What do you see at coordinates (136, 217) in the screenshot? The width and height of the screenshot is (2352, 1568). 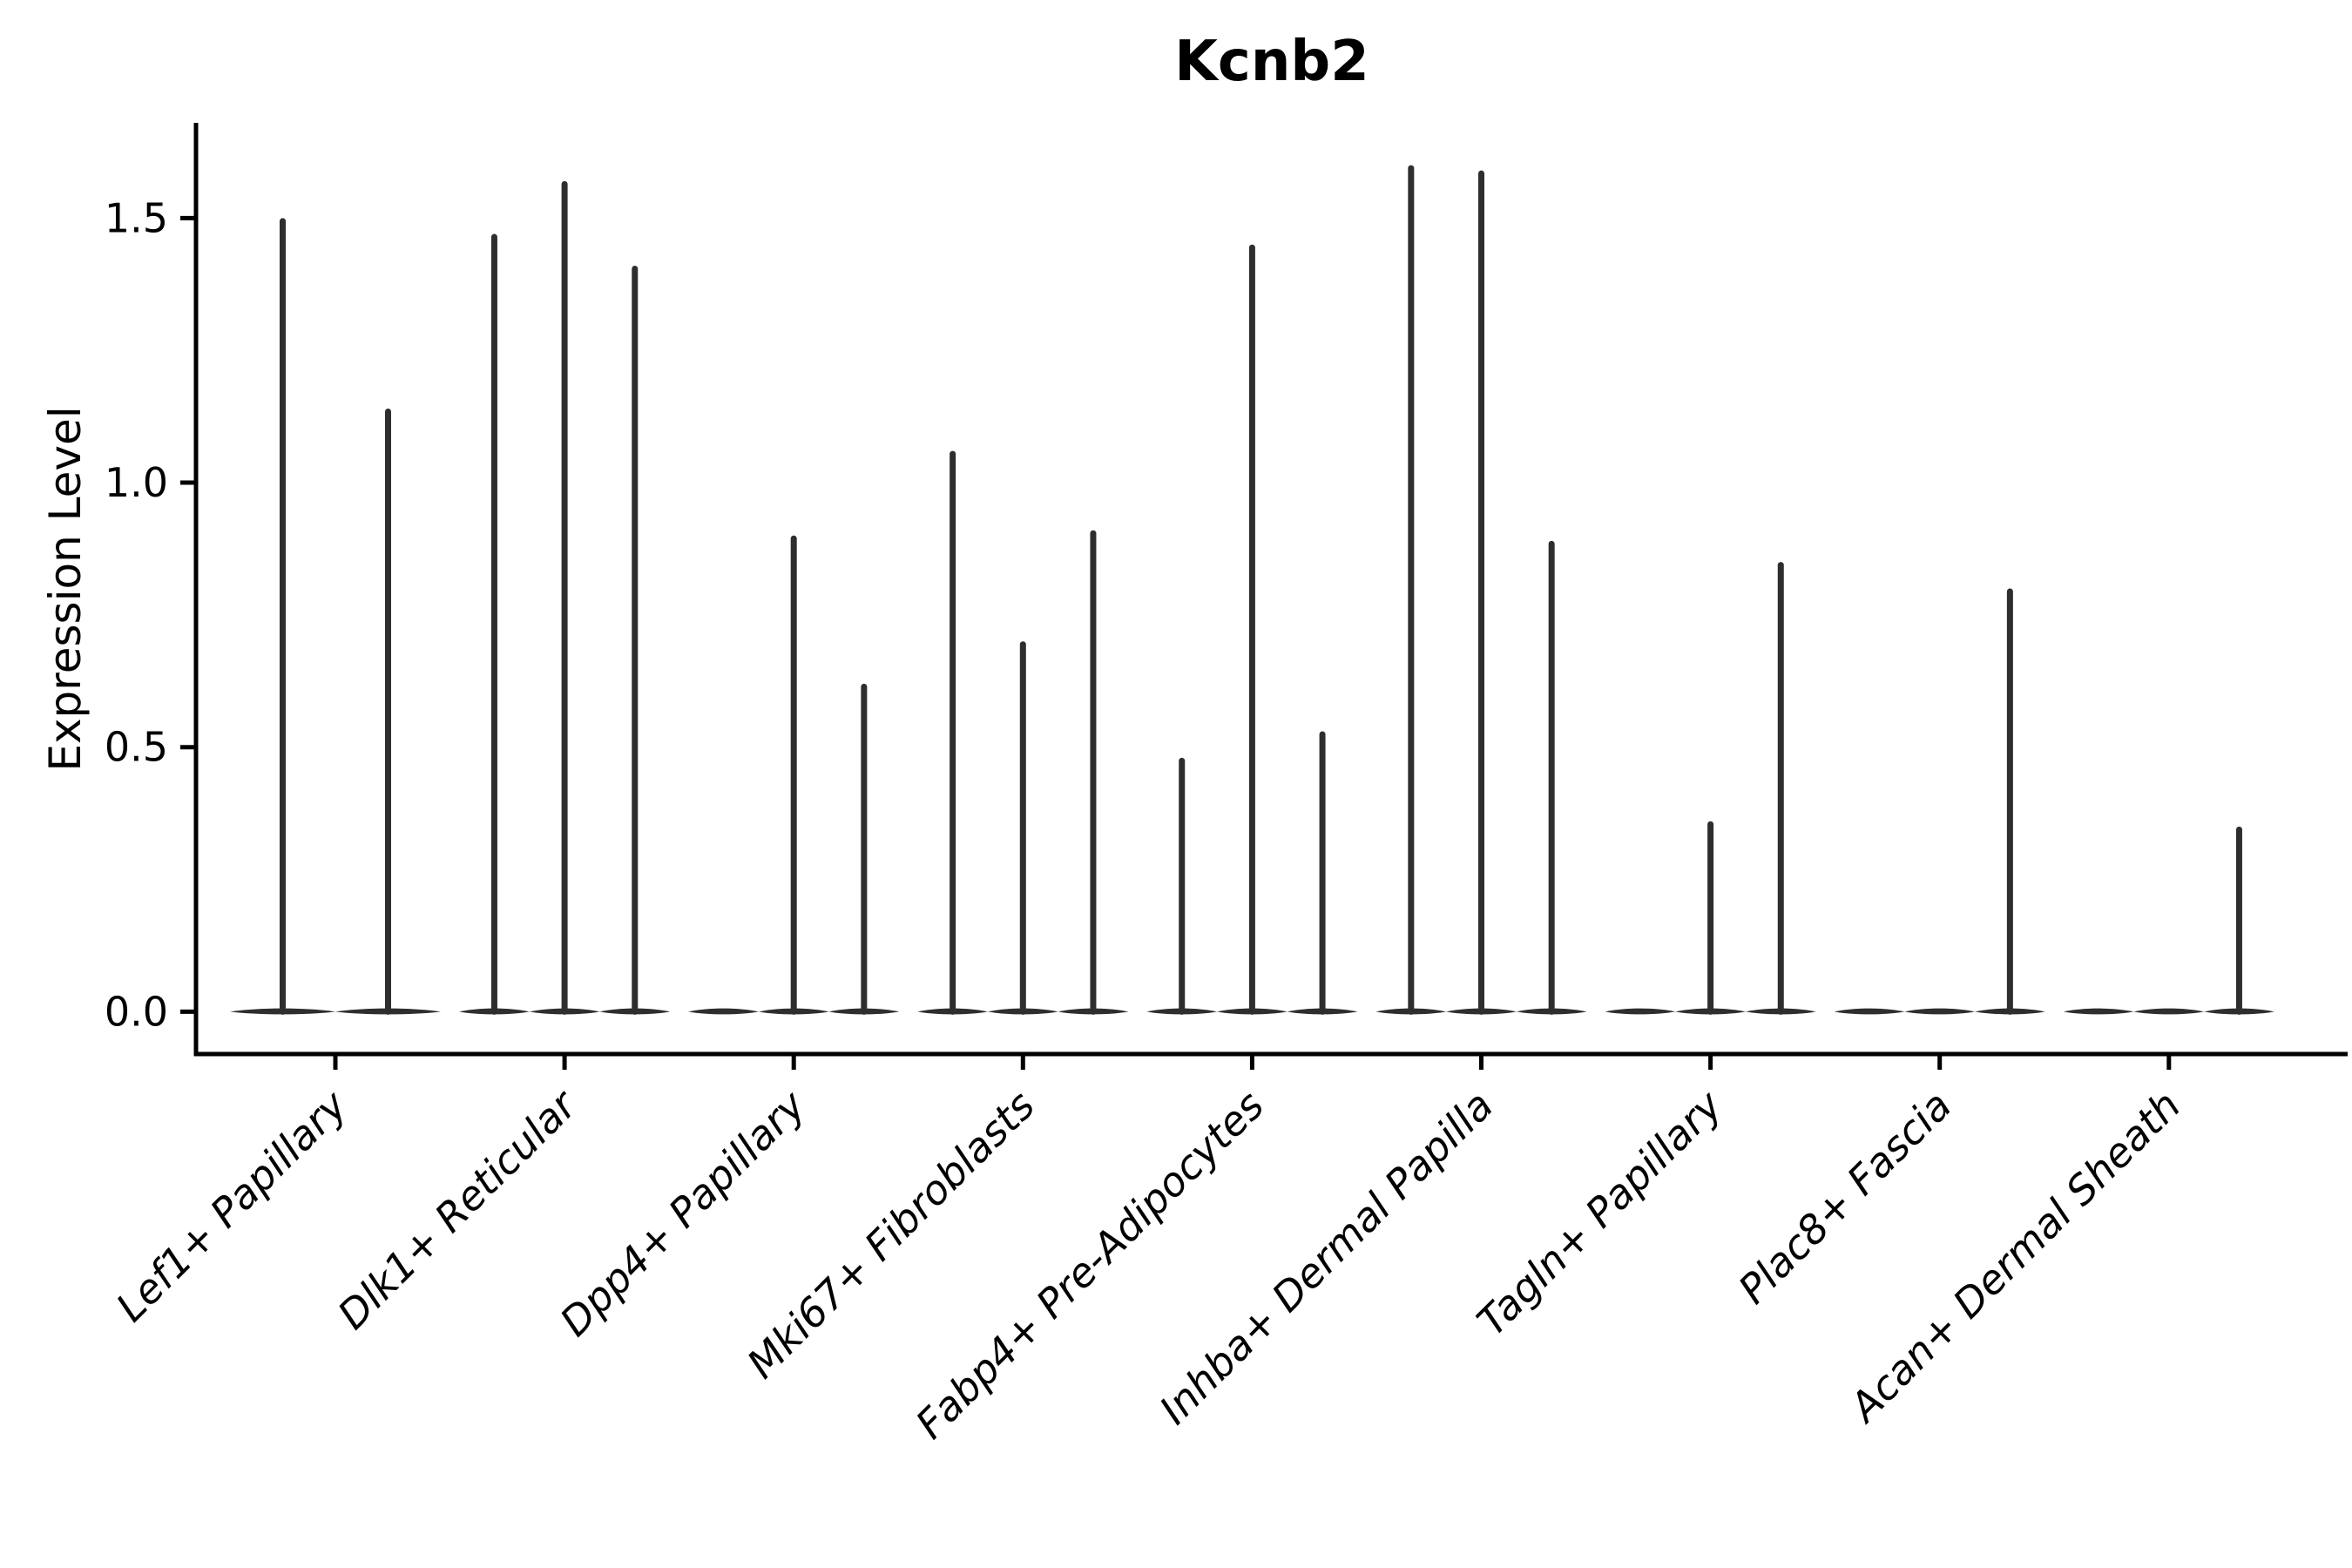 I see `y-tick-label: 1.5` at bounding box center [136, 217].